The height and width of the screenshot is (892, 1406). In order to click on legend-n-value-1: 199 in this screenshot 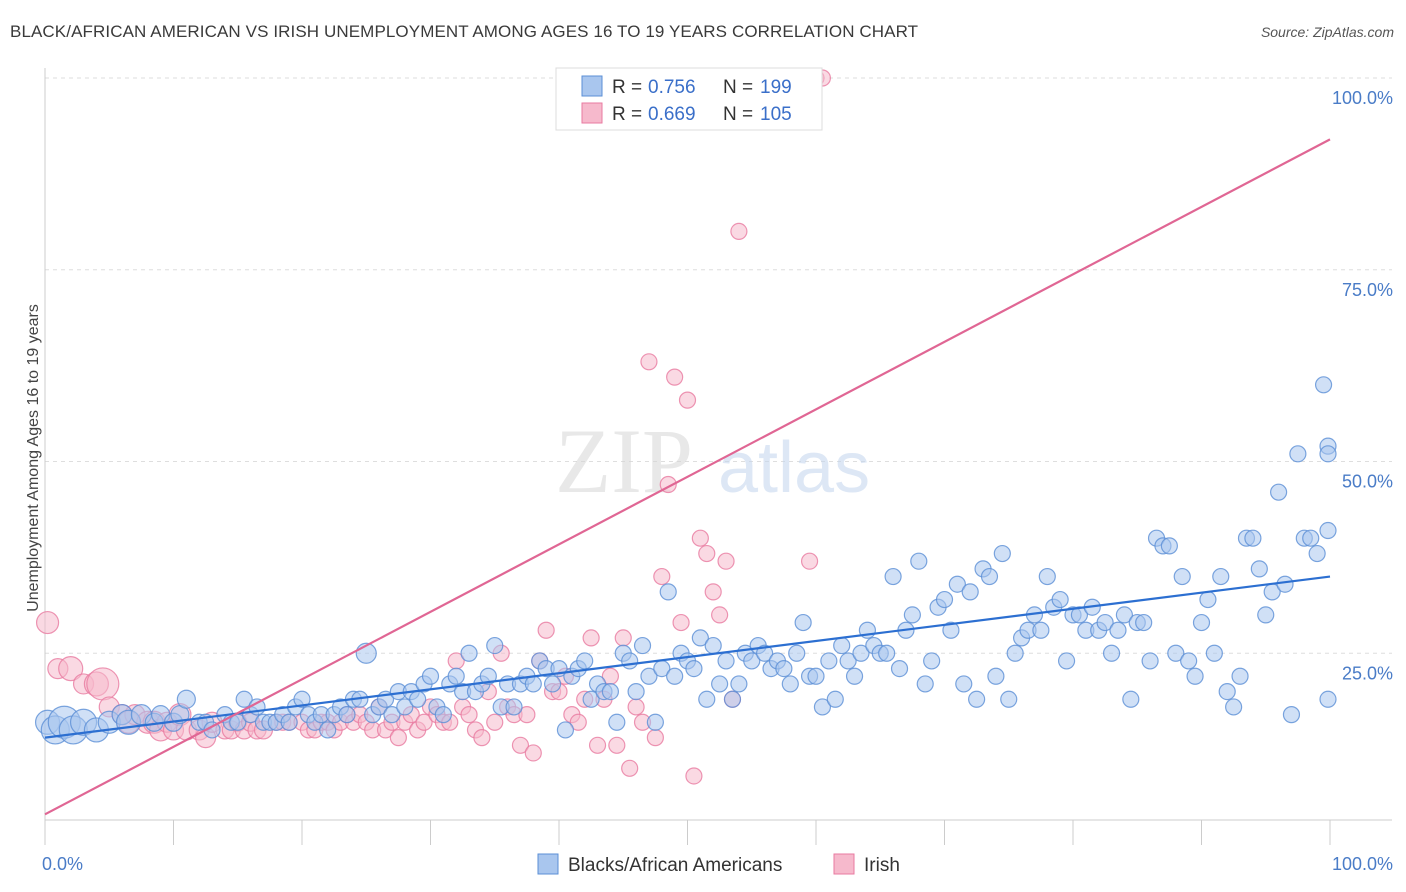, I will do `click(776, 87)`.